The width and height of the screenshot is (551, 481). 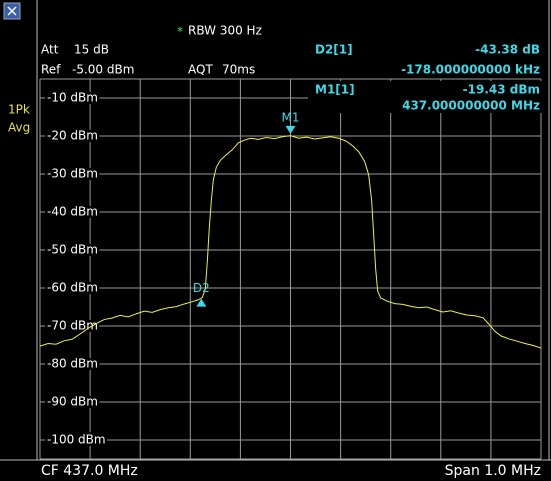 What do you see at coordinates (471, 106) in the screenshot?
I see `m1-freq: 437.000000000 MHz` at bounding box center [471, 106].